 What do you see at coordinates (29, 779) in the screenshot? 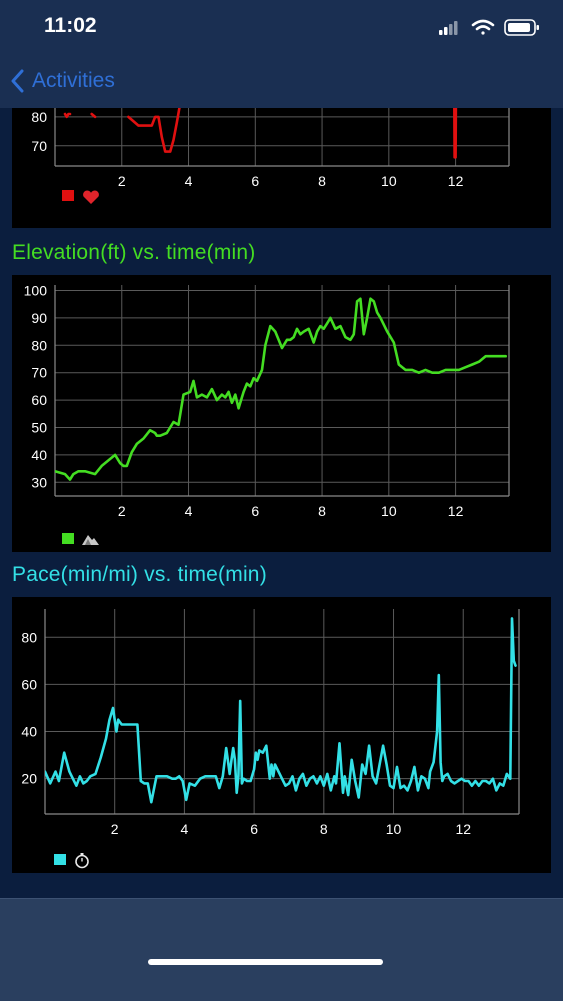
I see `pace-y-tick-label: 20` at bounding box center [29, 779].